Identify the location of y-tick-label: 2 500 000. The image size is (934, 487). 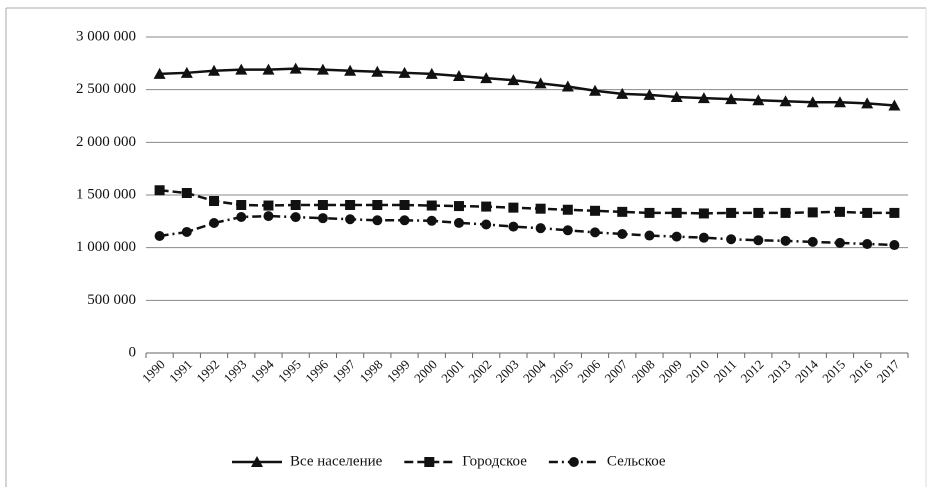
(106, 89).